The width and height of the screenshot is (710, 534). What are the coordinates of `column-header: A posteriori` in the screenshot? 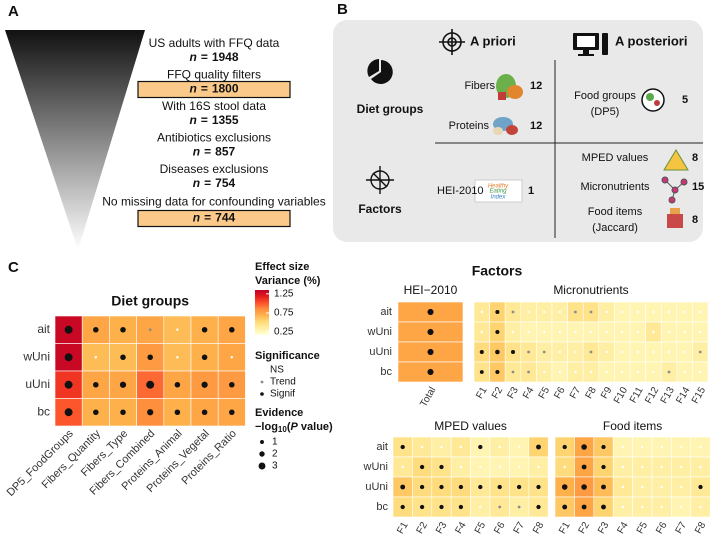 It's located at (651, 40).